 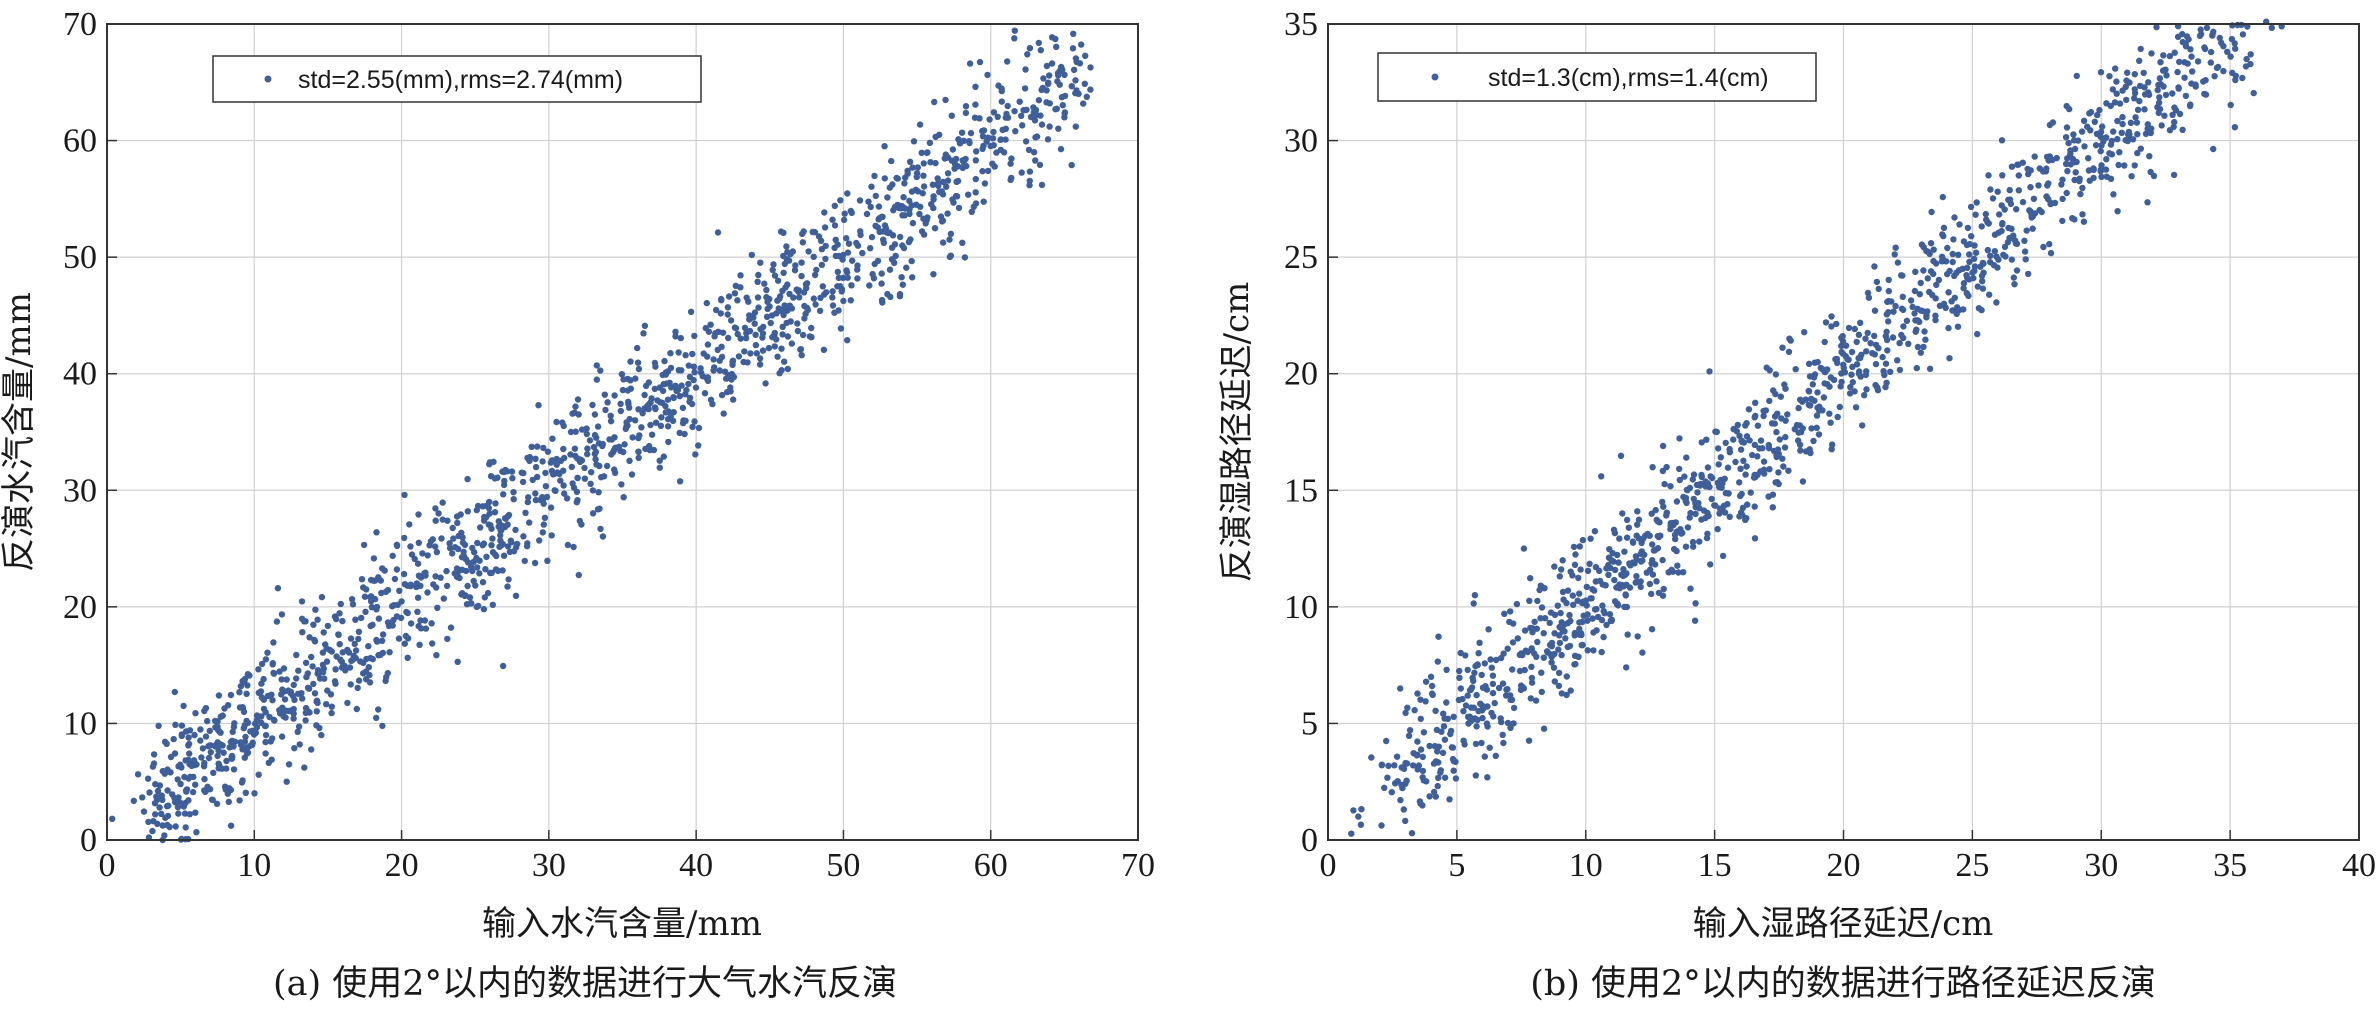 I want to click on y-axis-label-b: 反演湿路径延迟/cm, so click(x=1237, y=432).